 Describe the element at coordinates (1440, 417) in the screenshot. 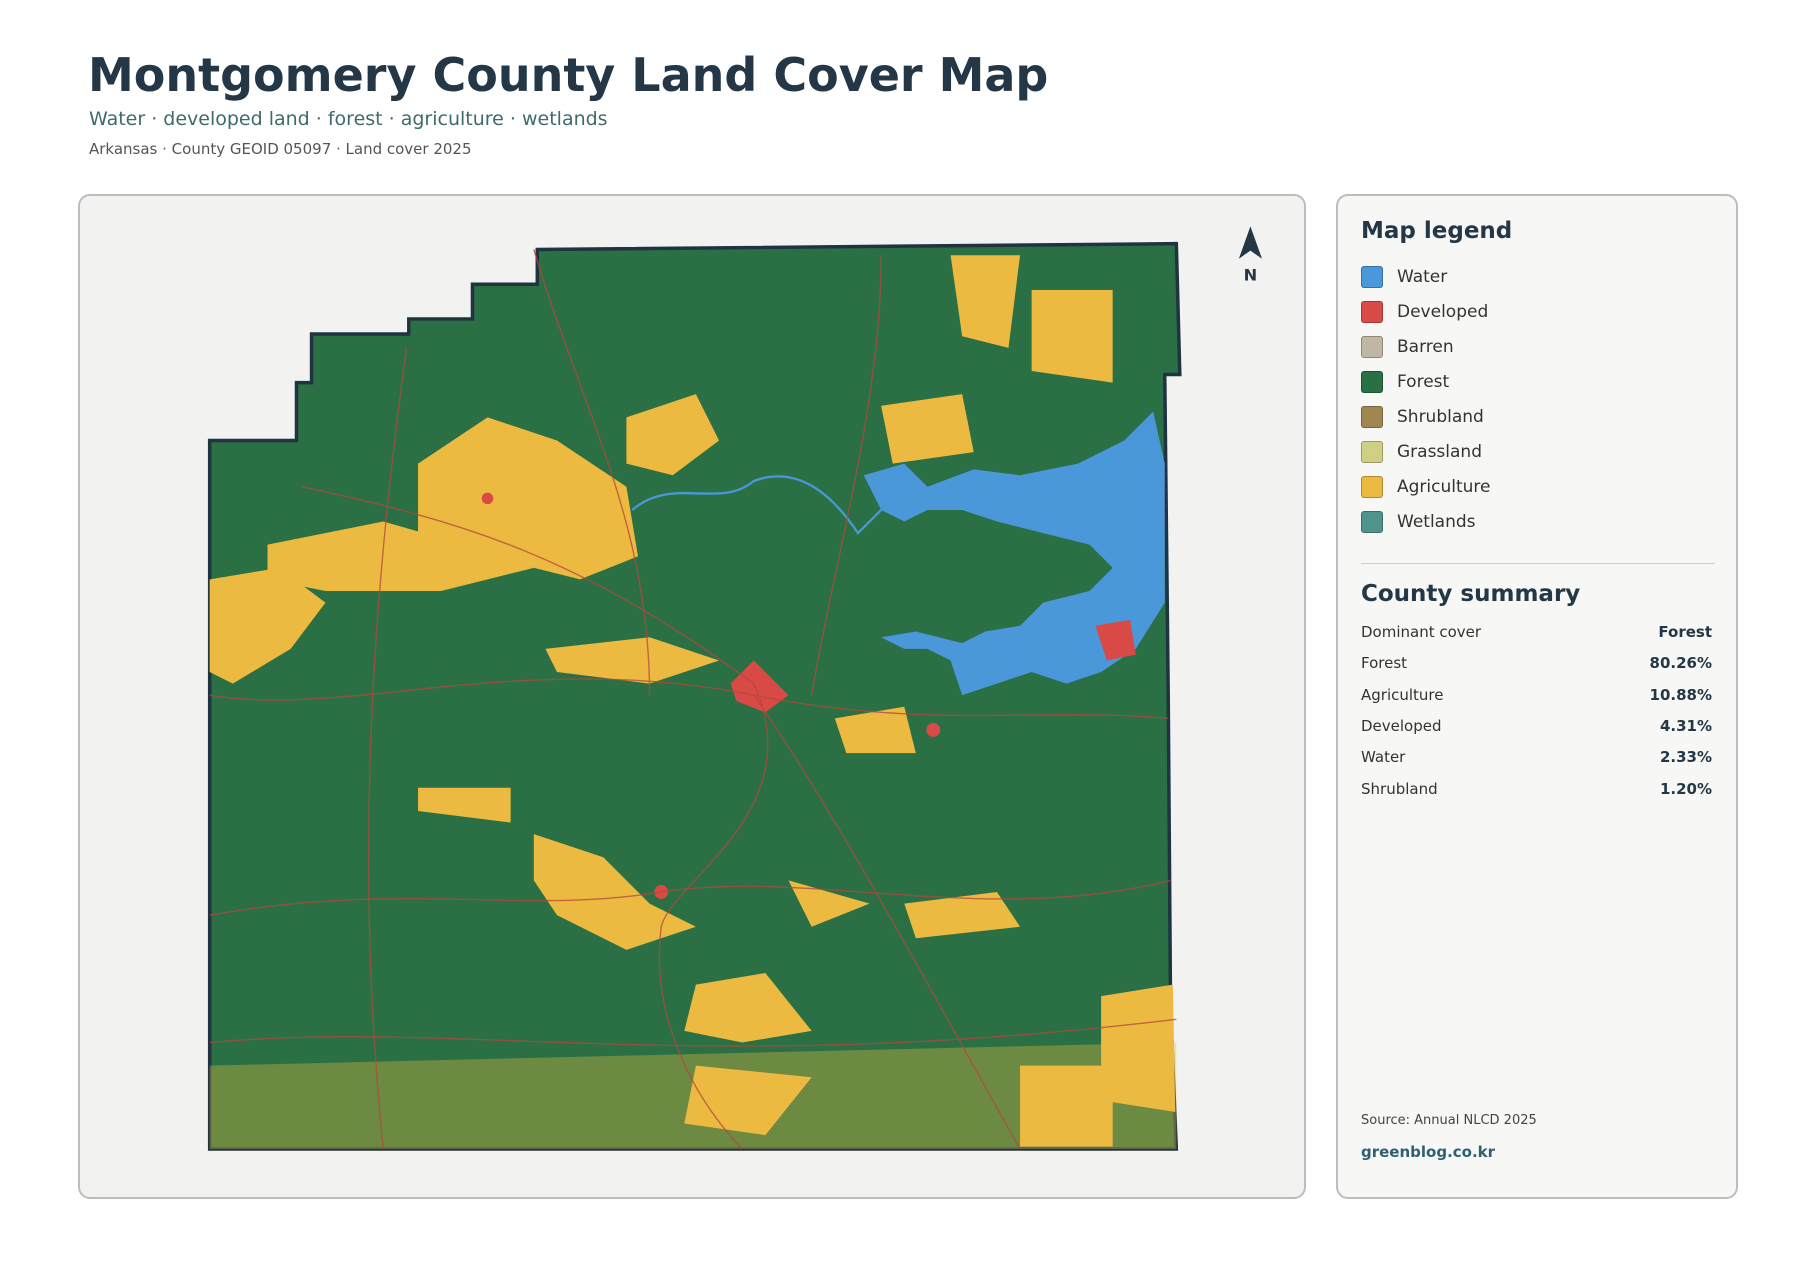

I see `legend-label: Shrubland` at that location.